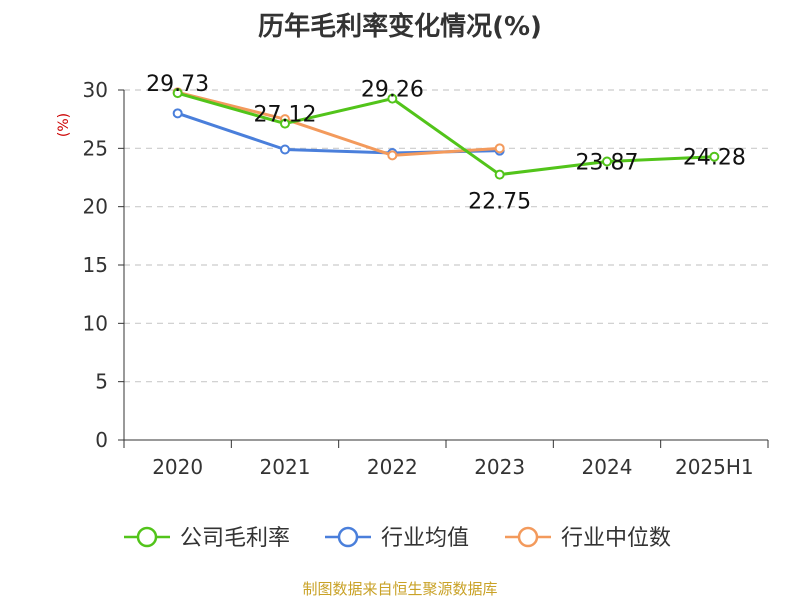  I want to click on legend-label: 行业中位数, so click(616, 538).